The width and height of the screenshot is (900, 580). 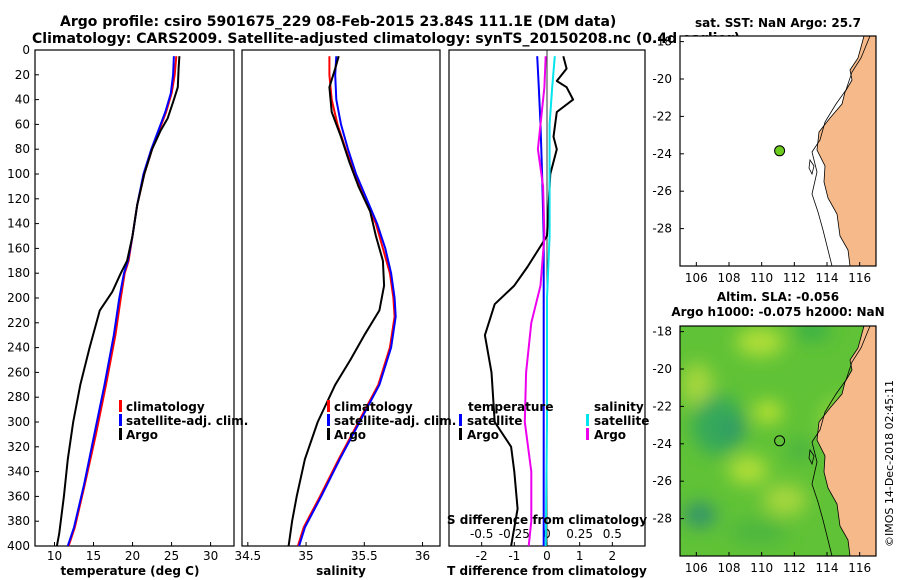 What do you see at coordinates (579, 534) in the screenshot?
I see `s-diff-tick-label: 0.25` at bounding box center [579, 534].